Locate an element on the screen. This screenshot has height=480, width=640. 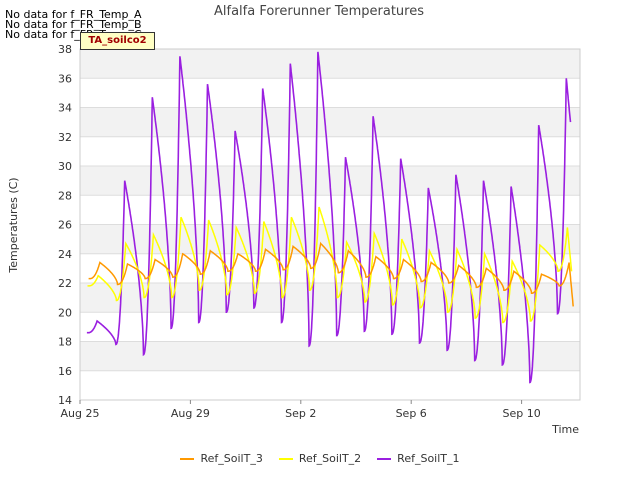
y-tick-label: 14 is located at coordinates (65, 400).